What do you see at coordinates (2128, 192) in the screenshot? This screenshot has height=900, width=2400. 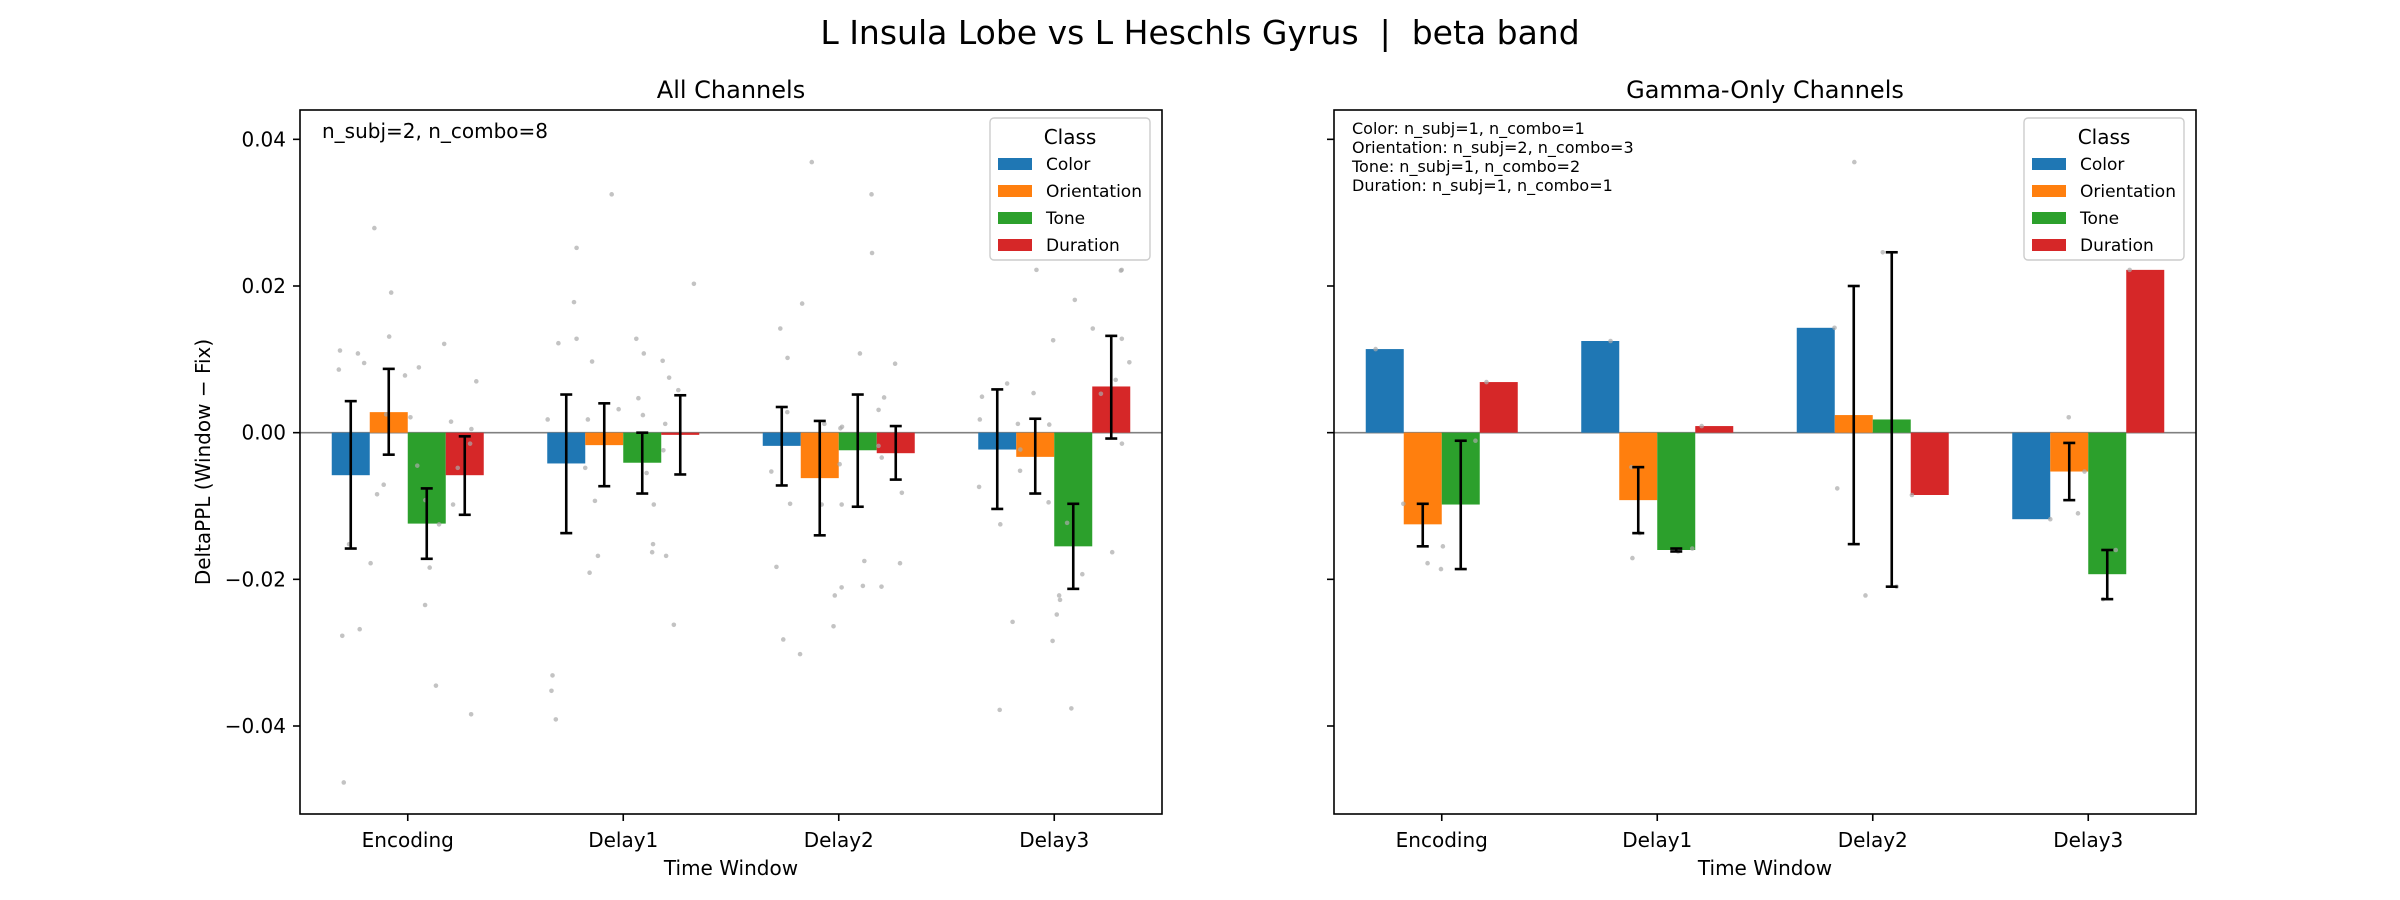 I see `legend-label: Orientation` at bounding box center [2128, 192].